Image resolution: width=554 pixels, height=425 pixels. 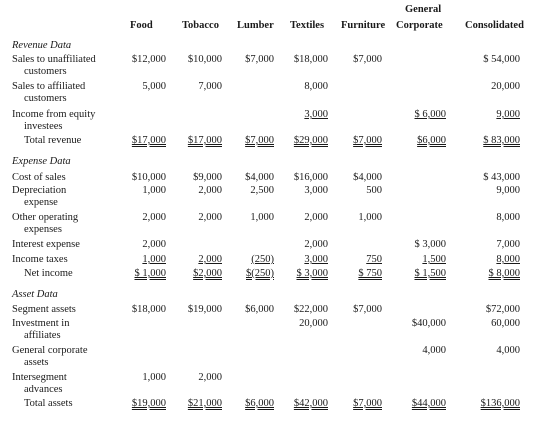 What do you see at coordinates (204, 403) in the screenshot?
I see `cell-tobacco: $21,000` at bounding box center [204, 403].